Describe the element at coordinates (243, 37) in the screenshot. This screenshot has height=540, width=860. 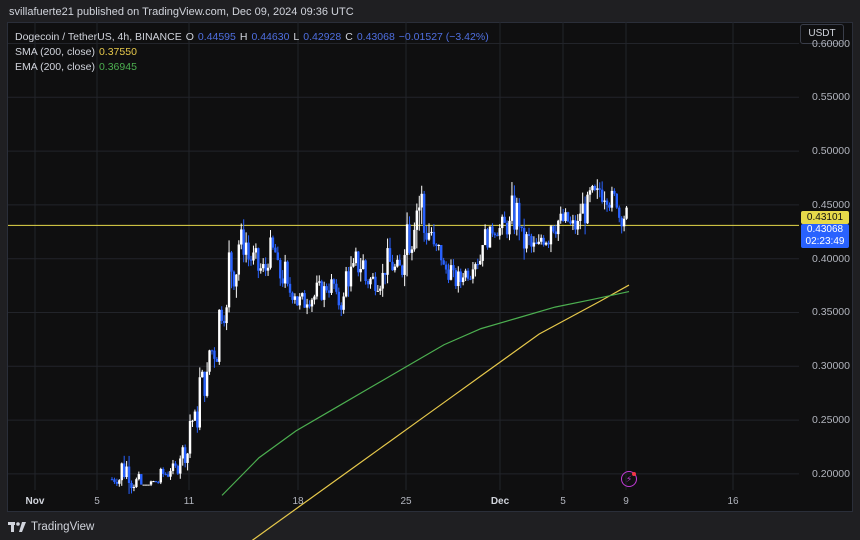
I see `high-label: H` at that location.